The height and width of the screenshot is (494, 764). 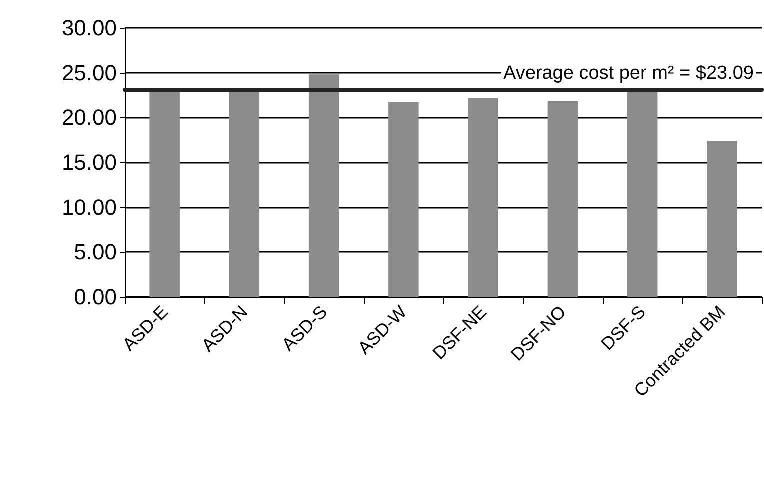 I want to click on y-tick-label: 30.00, so click(x=89, y=28).